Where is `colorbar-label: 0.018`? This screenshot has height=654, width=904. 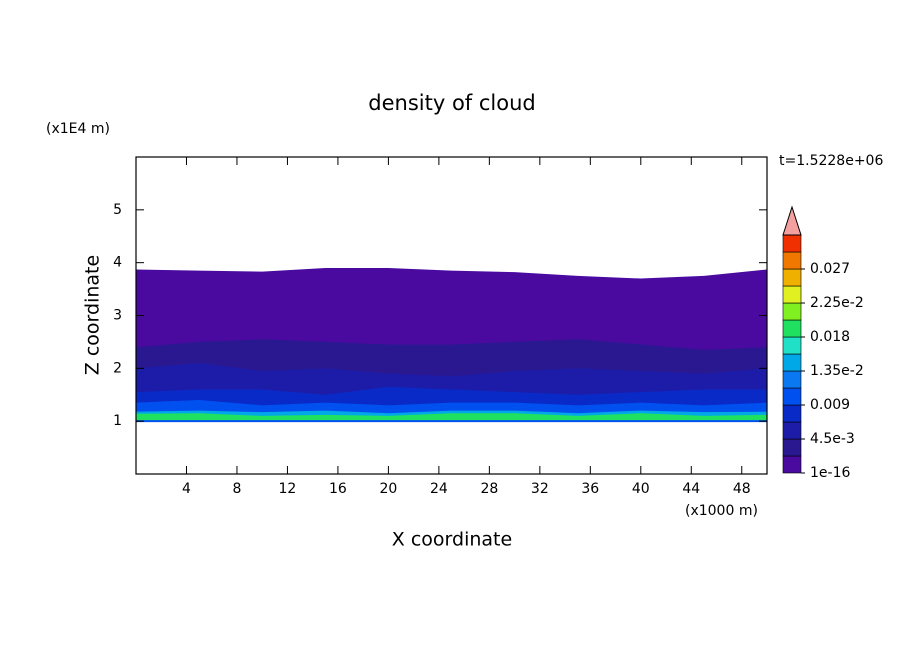
colorbar-label: 0.018 is located at coordinates (830, 337).